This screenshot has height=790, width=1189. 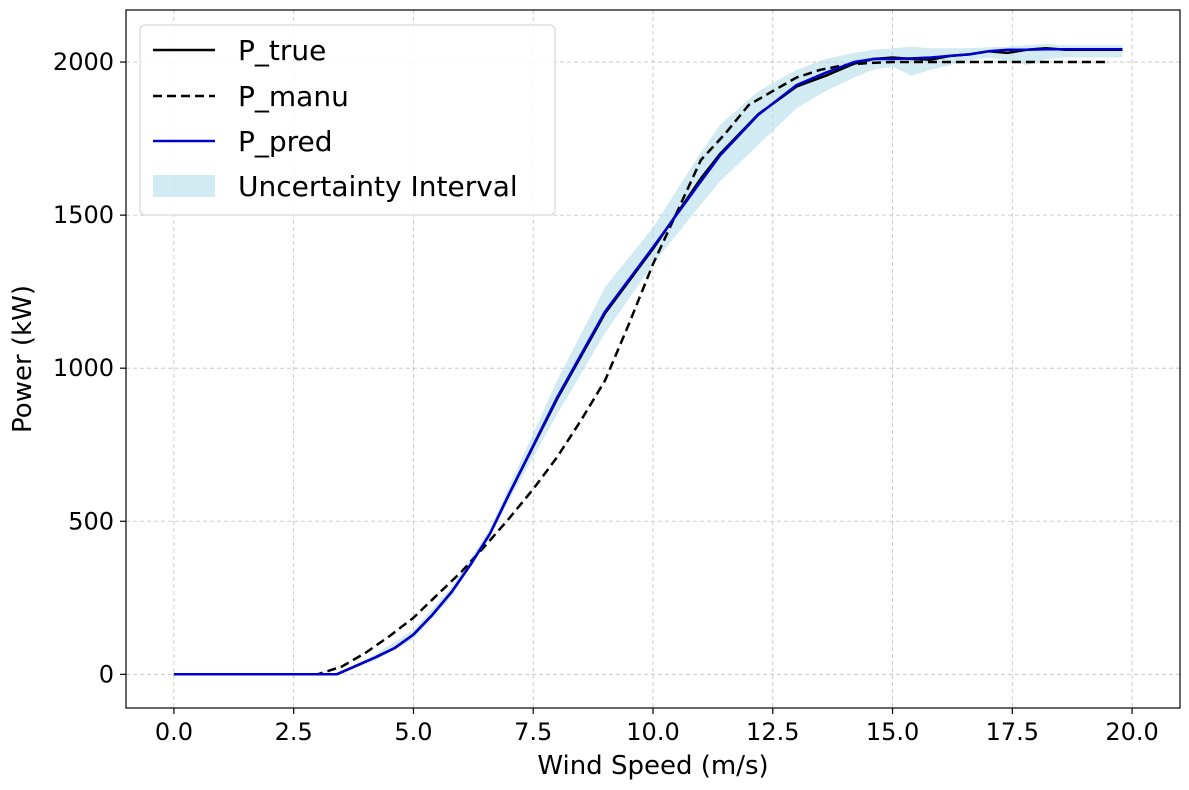 What do you see at coordinates (106, 674) in the screenshot?
I see `y-tick-label: 0` at bounding box center [106, 674].